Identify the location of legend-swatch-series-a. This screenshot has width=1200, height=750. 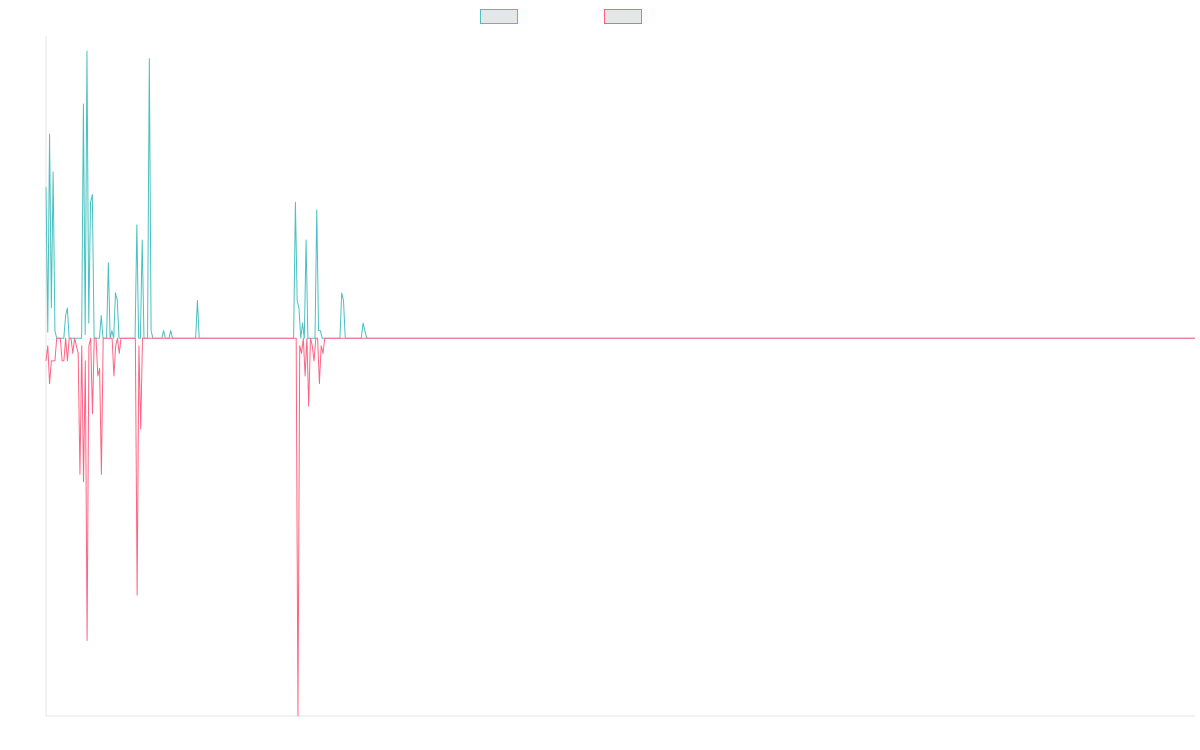
(499, 16).